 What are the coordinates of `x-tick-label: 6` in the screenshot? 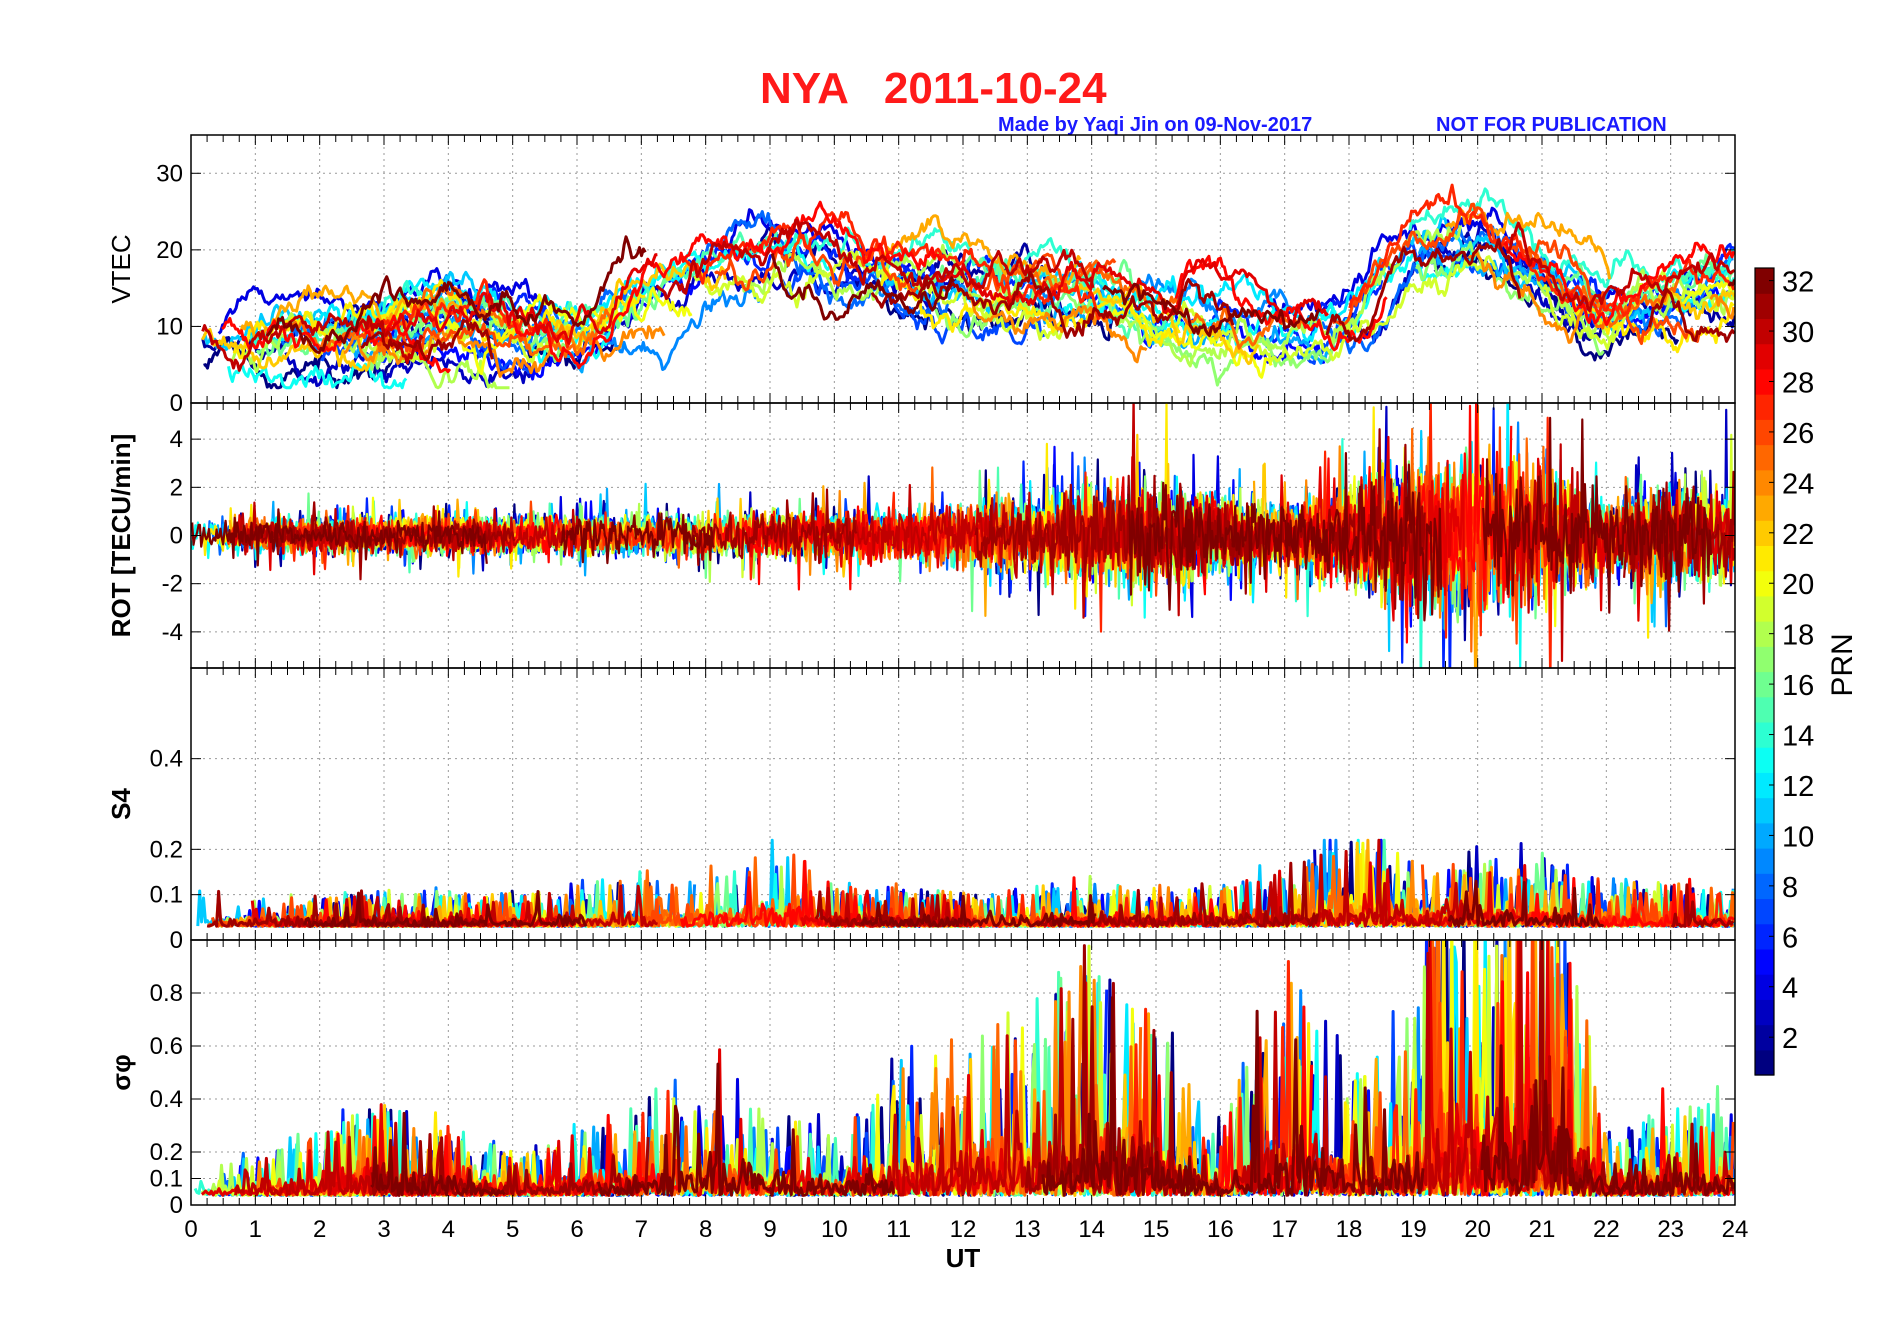 It's located at (576, 1229).